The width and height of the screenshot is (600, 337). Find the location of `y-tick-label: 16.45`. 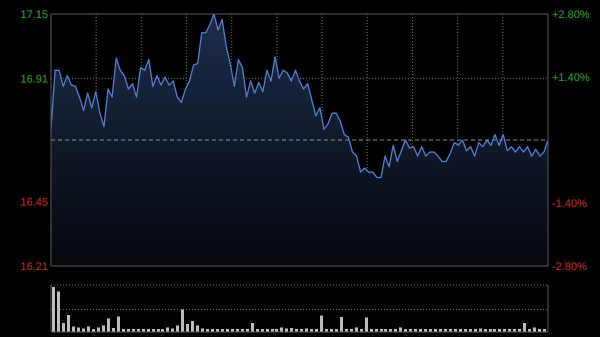

y-tick-label: 16.45 is located at coordinates (34, 202).